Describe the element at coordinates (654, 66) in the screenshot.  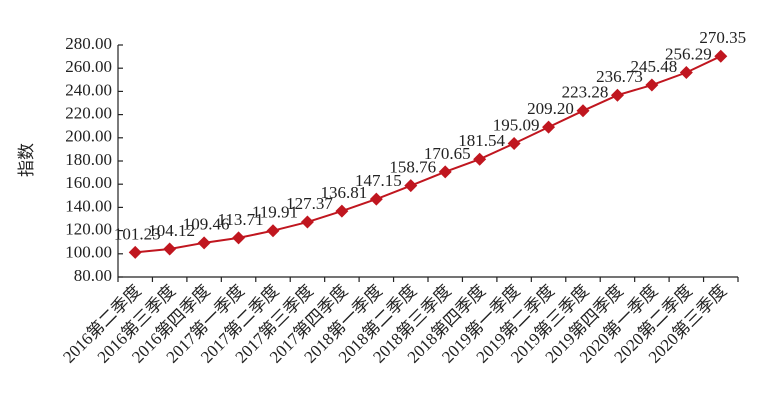
I see `value-label: 245.48` at that location.